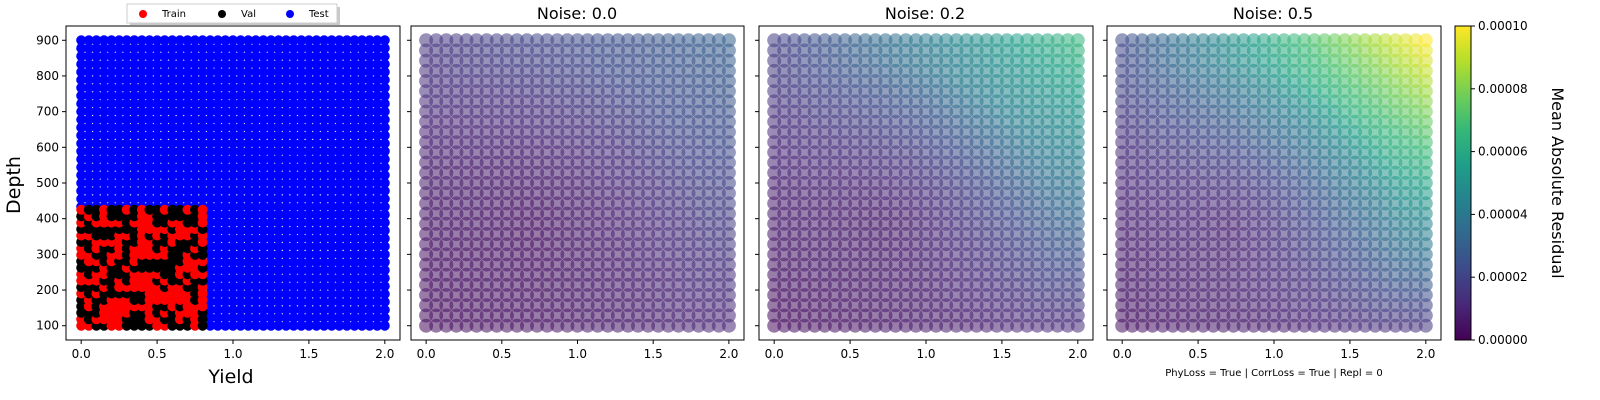 This screenshot has width=1600, height=400. Describe the element at coordinates (1349, 354) in the screenshot. I see `x-tick-label: 1.5` at that location.